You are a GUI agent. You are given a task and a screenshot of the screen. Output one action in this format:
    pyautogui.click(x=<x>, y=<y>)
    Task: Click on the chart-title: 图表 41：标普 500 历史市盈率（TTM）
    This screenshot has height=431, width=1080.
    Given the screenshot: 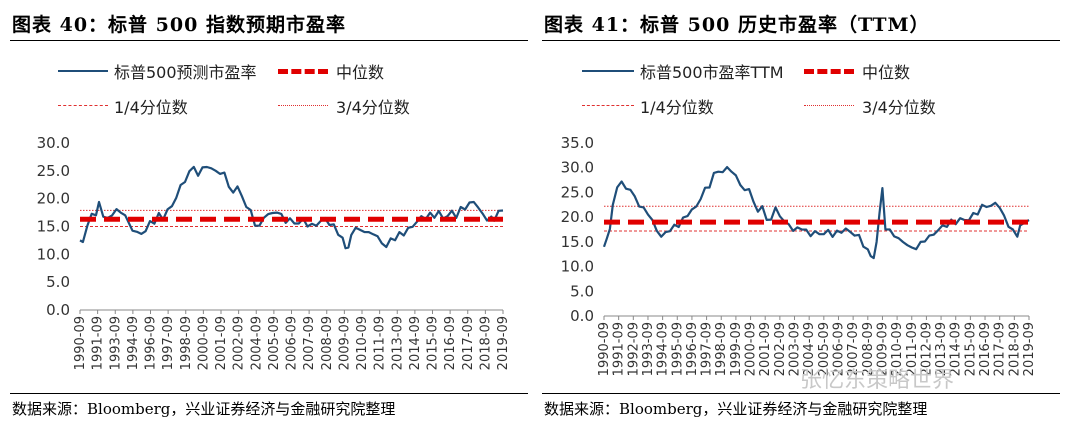 What is the action you would take?
    pyautogui.click(x=737, y=25)
    